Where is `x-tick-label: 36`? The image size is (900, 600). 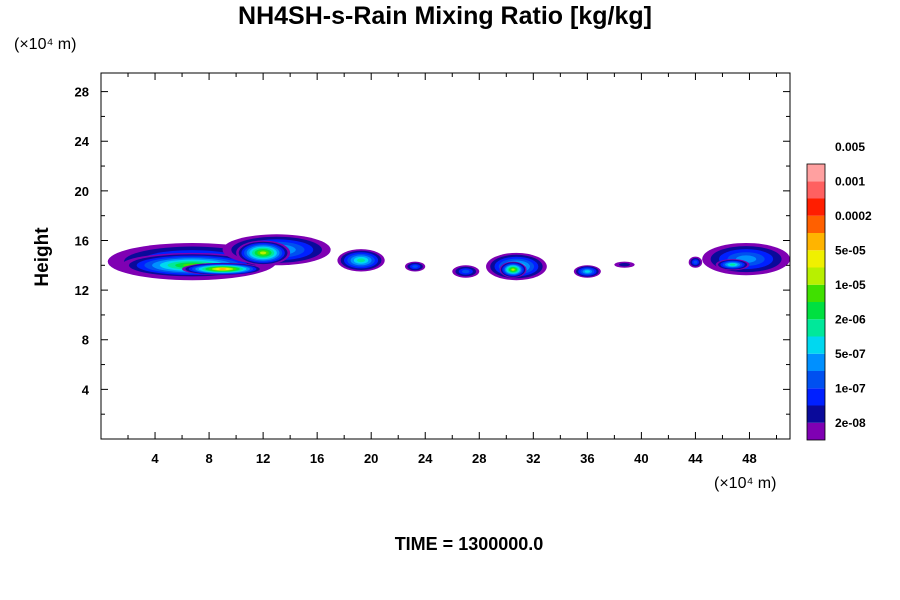
x-tick-label: 36 is located at coordinates (587, 458).